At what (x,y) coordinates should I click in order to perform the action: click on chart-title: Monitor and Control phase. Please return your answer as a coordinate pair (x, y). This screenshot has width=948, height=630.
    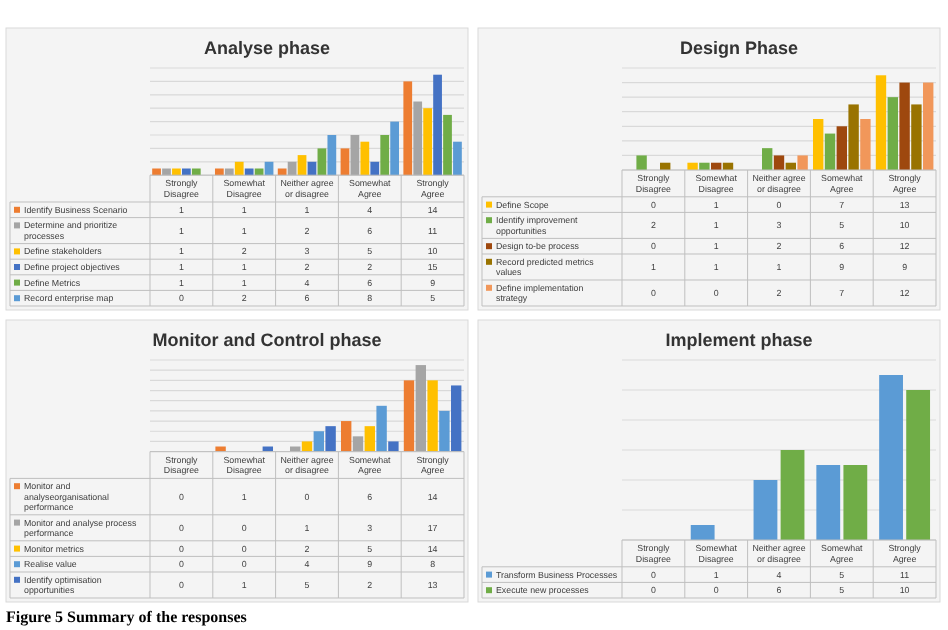
    Looking at the image, I should click on (267, 340).